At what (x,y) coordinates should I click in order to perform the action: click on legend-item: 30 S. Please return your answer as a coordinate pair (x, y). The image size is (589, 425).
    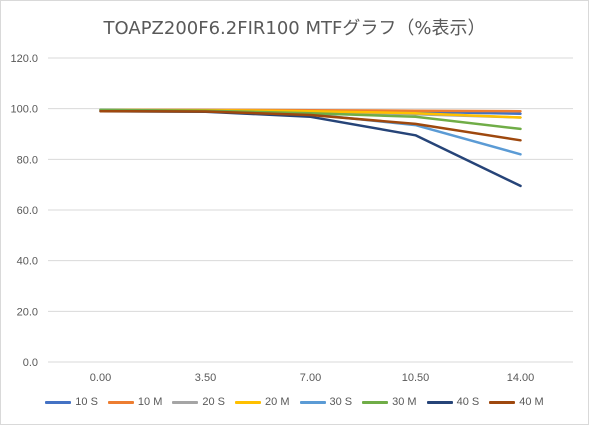
    Looking at the image, I should click on (326, 402).